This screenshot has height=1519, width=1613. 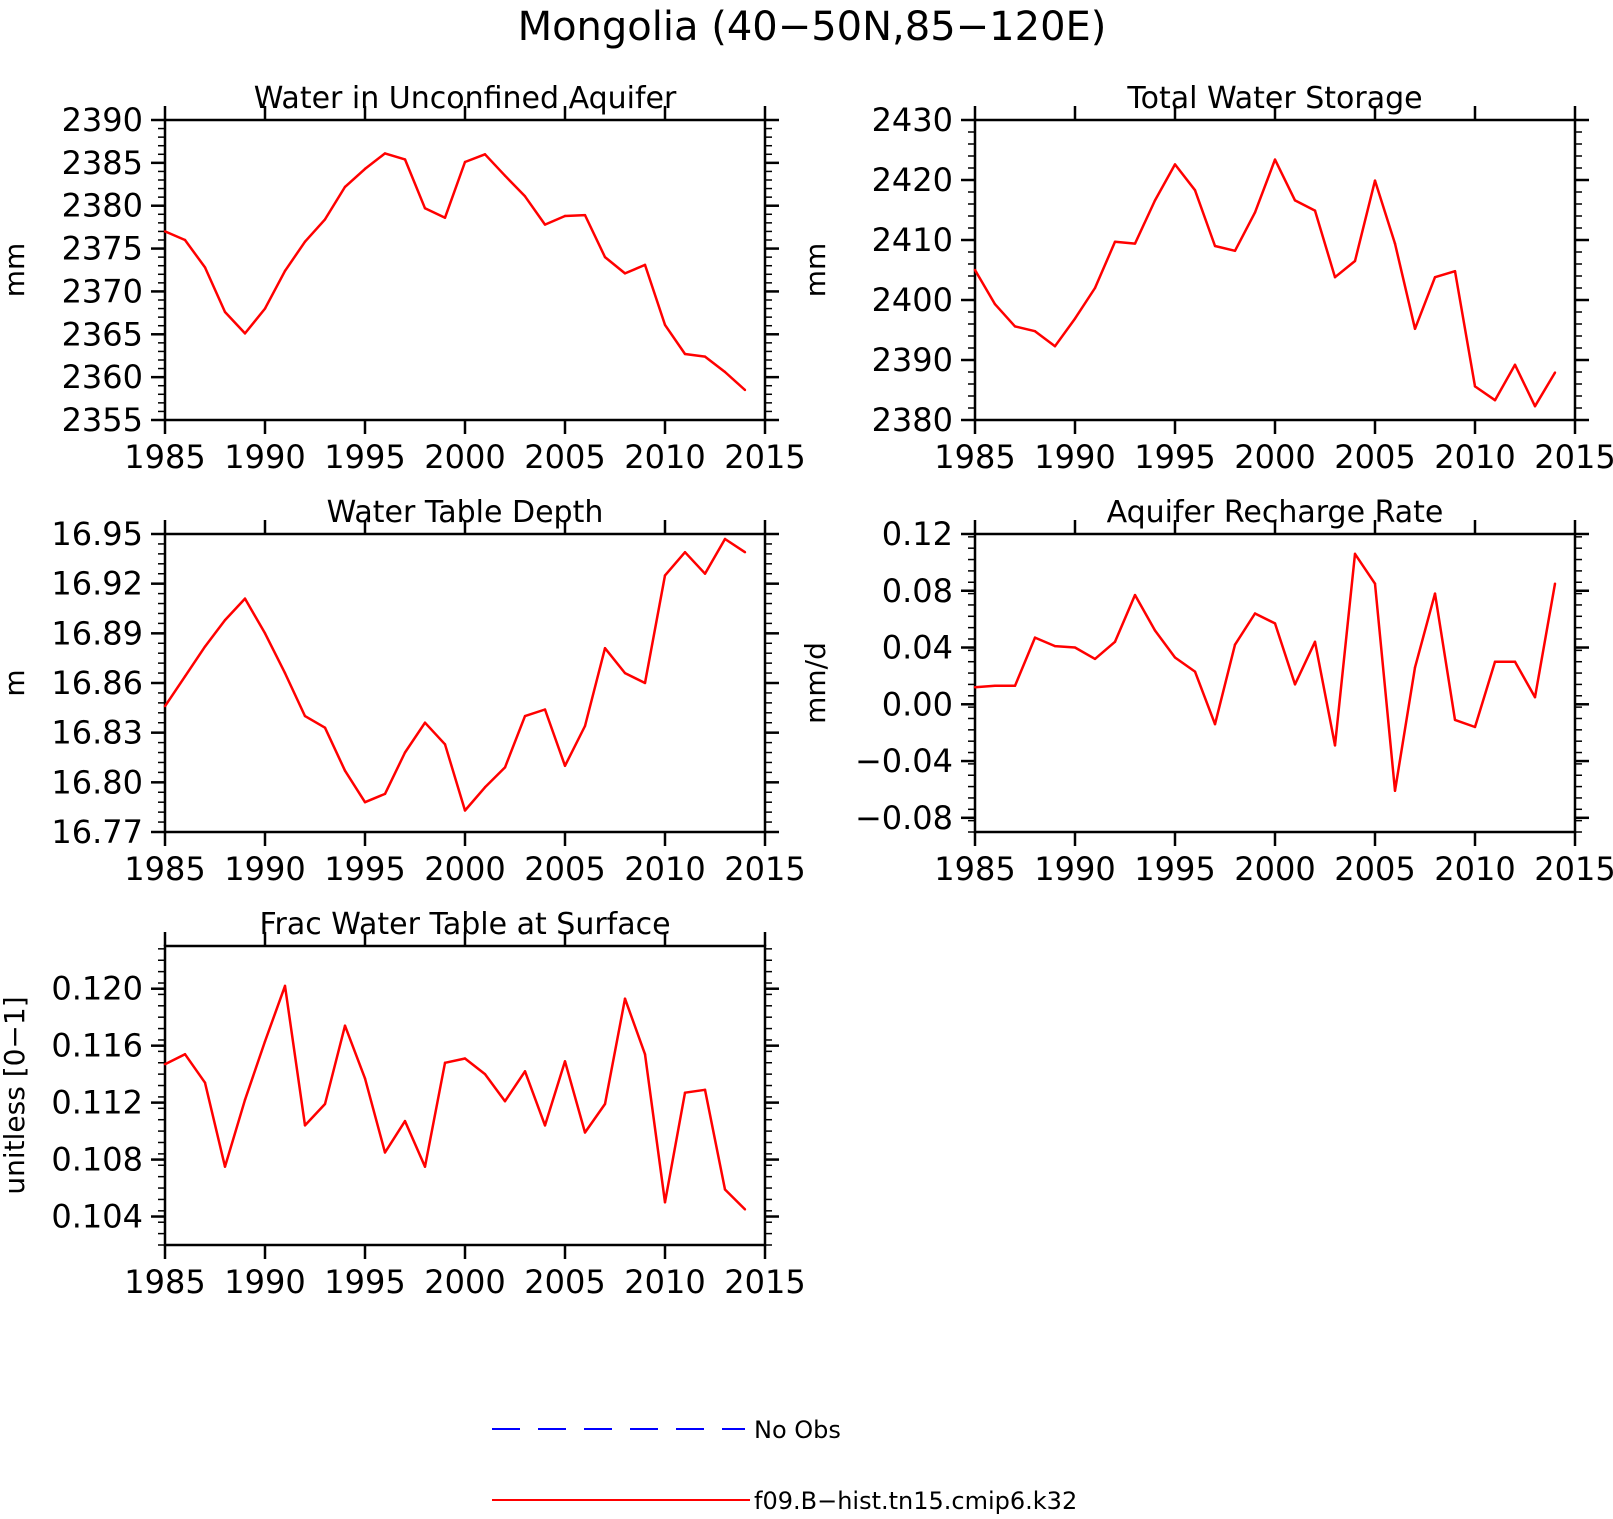 What do you see at coordinates (915, 1501) in the screenshot?
I see `legend-label-model: f09.B−hist.tn15.cmip6.k32` at bounding box center [915, 1501].